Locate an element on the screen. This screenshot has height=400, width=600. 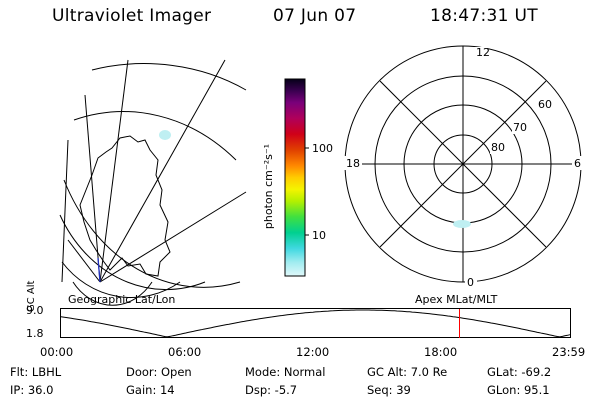
mlt-label-0: 0 is located at coordinates (470, 282).